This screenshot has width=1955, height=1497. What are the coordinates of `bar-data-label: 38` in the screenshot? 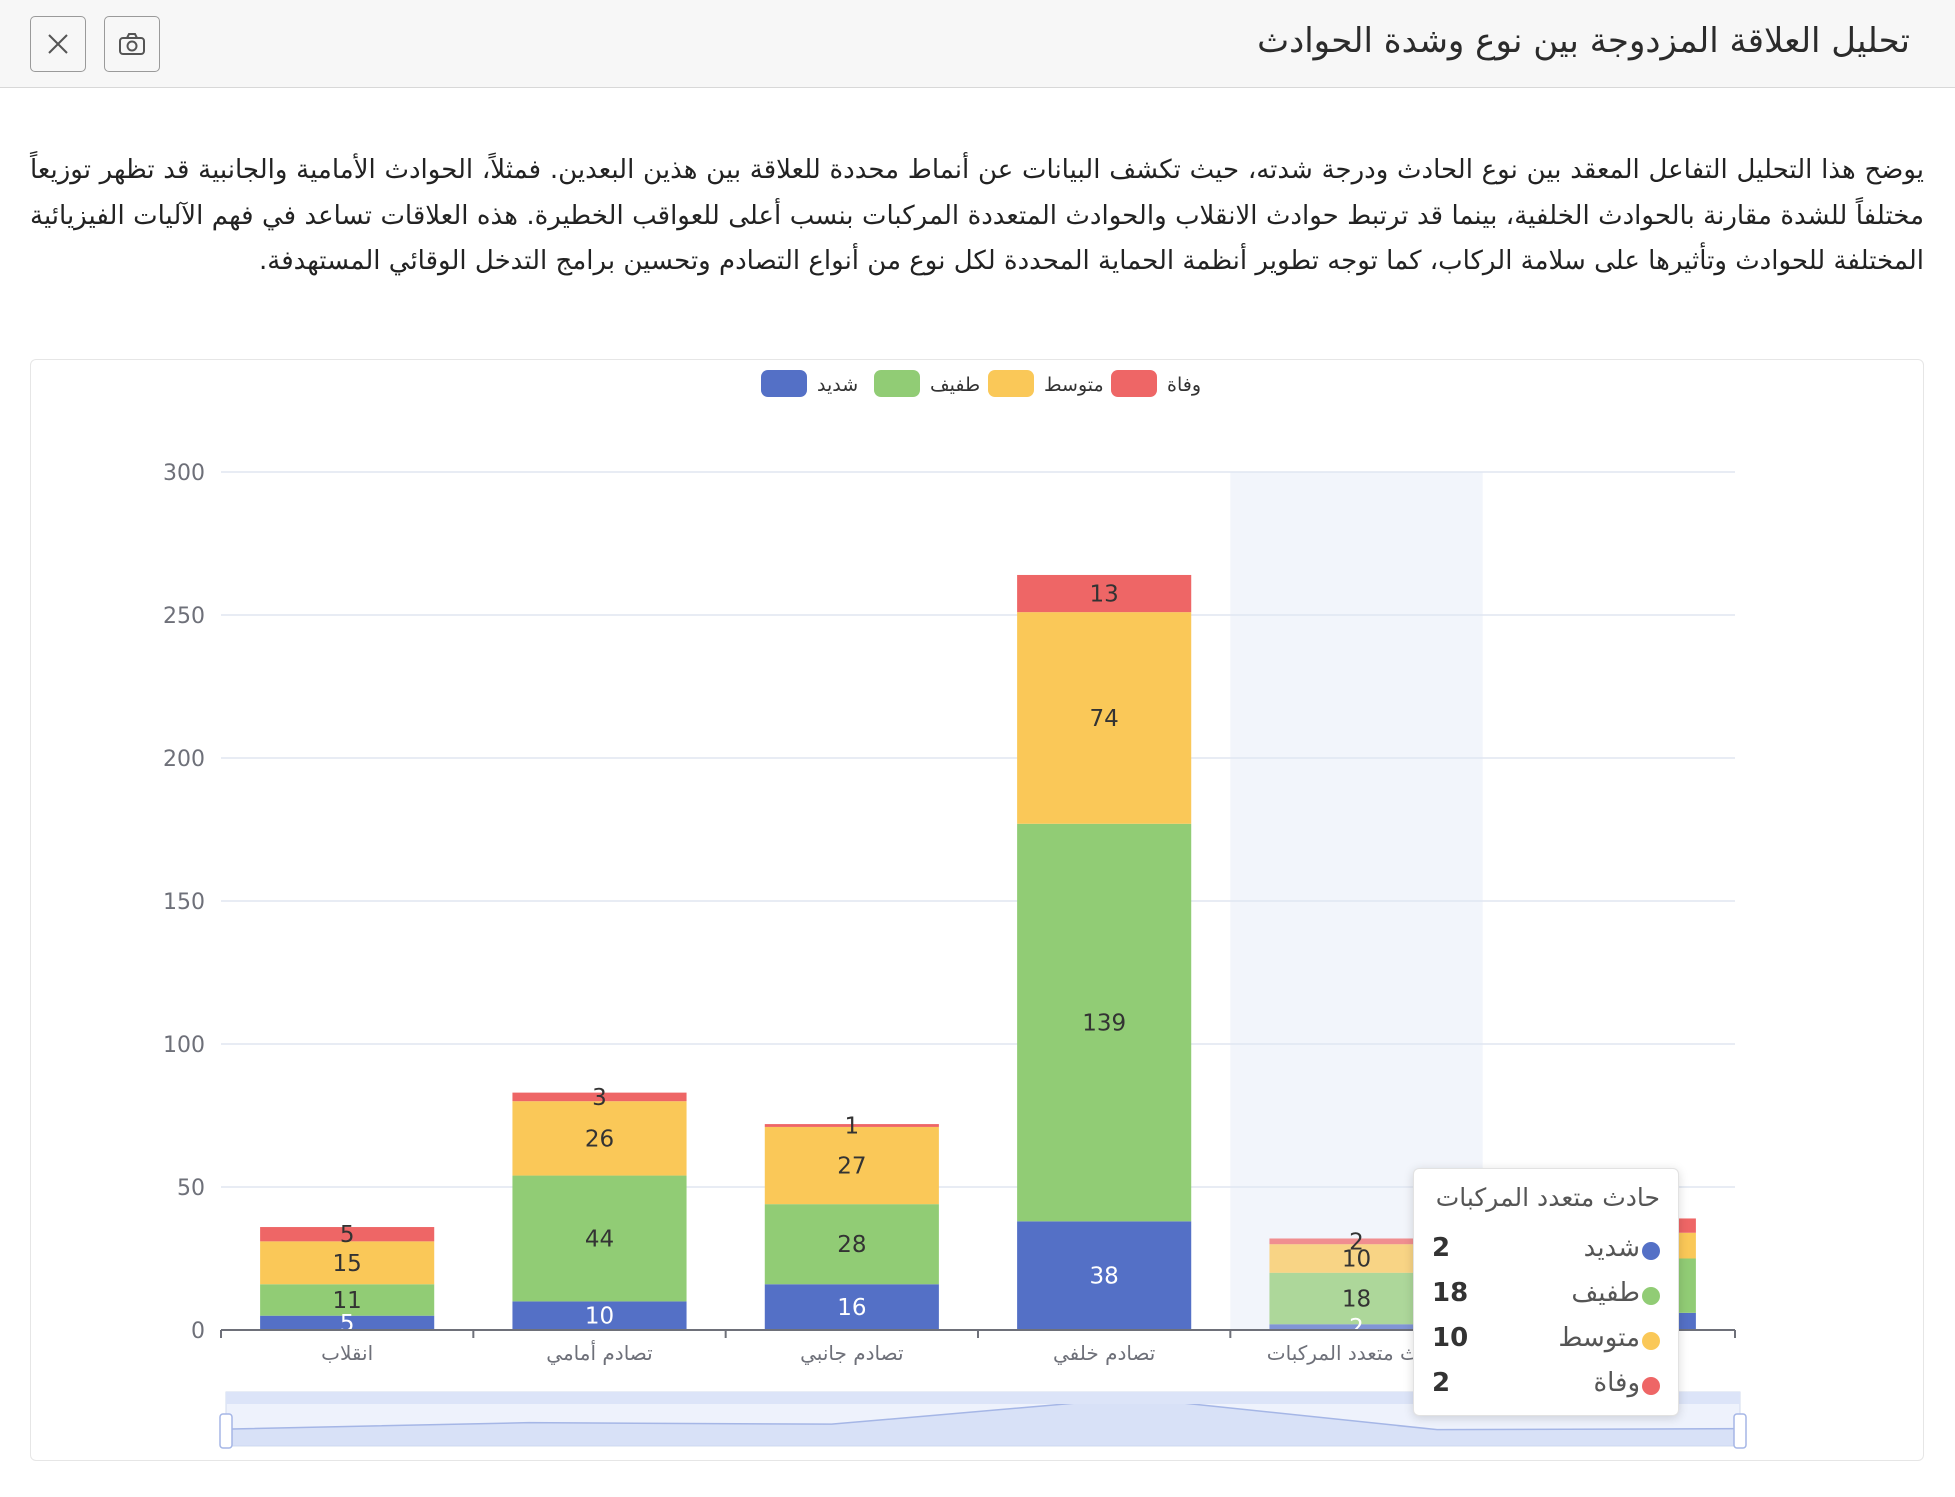 It's located at (1104, 1277).